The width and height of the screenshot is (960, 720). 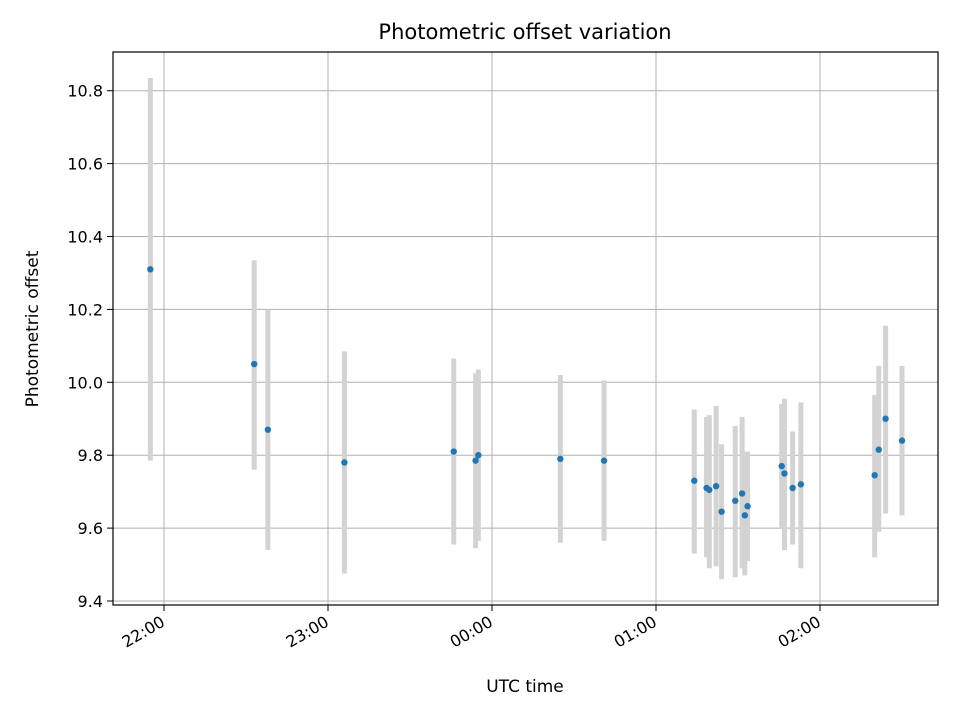 I want to click on y-tick-label: 10.8, so click(x=85, y=91).